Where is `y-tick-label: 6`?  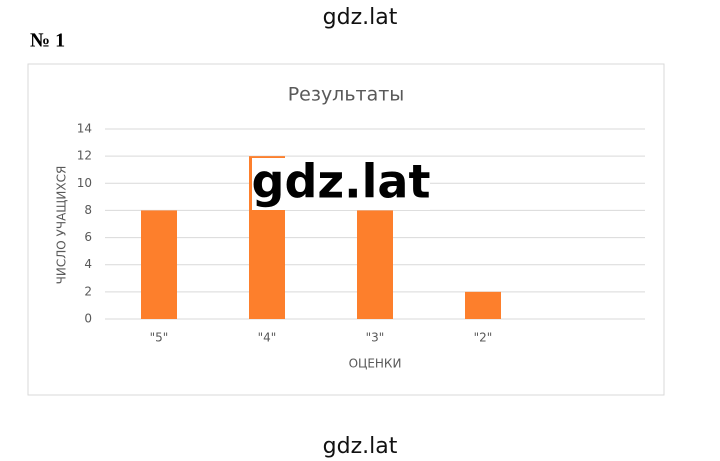
y-tick-label: 6 is located at coordinates (88, 237).